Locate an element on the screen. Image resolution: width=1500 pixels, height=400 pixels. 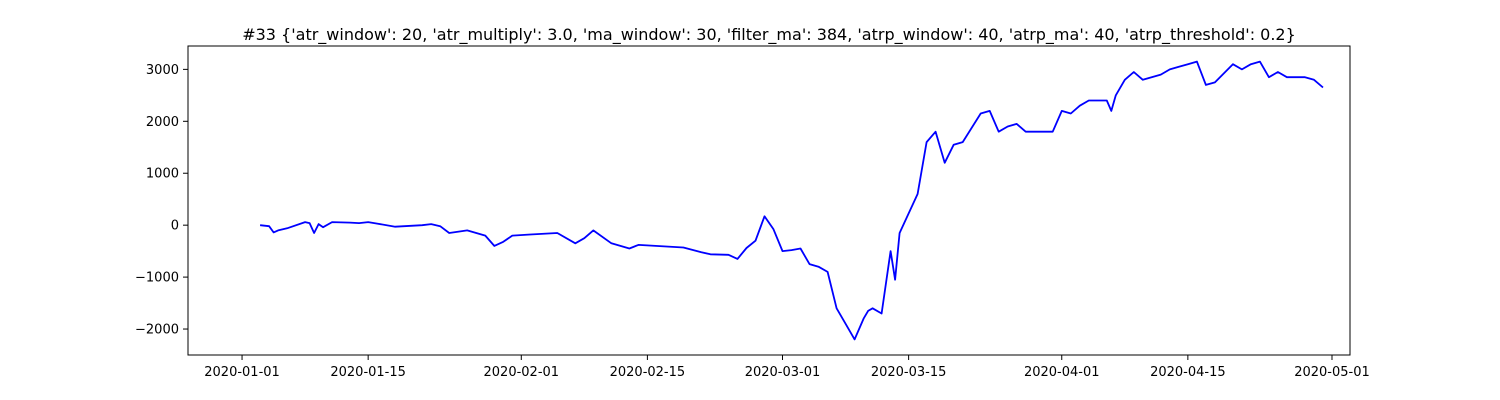
x-tick-label: 2020-04-01 is located at coordinates (1062, 372).